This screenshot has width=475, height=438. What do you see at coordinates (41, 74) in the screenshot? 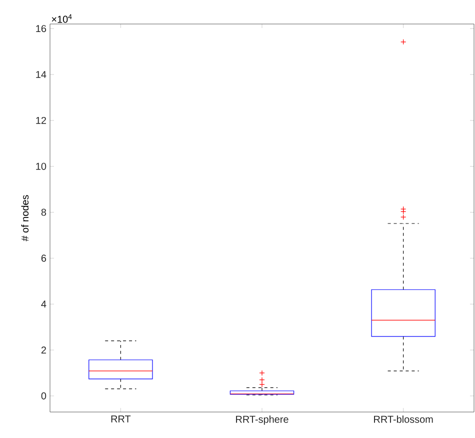
I see `y-tick-label: 14` at bounding box center [41, 74].